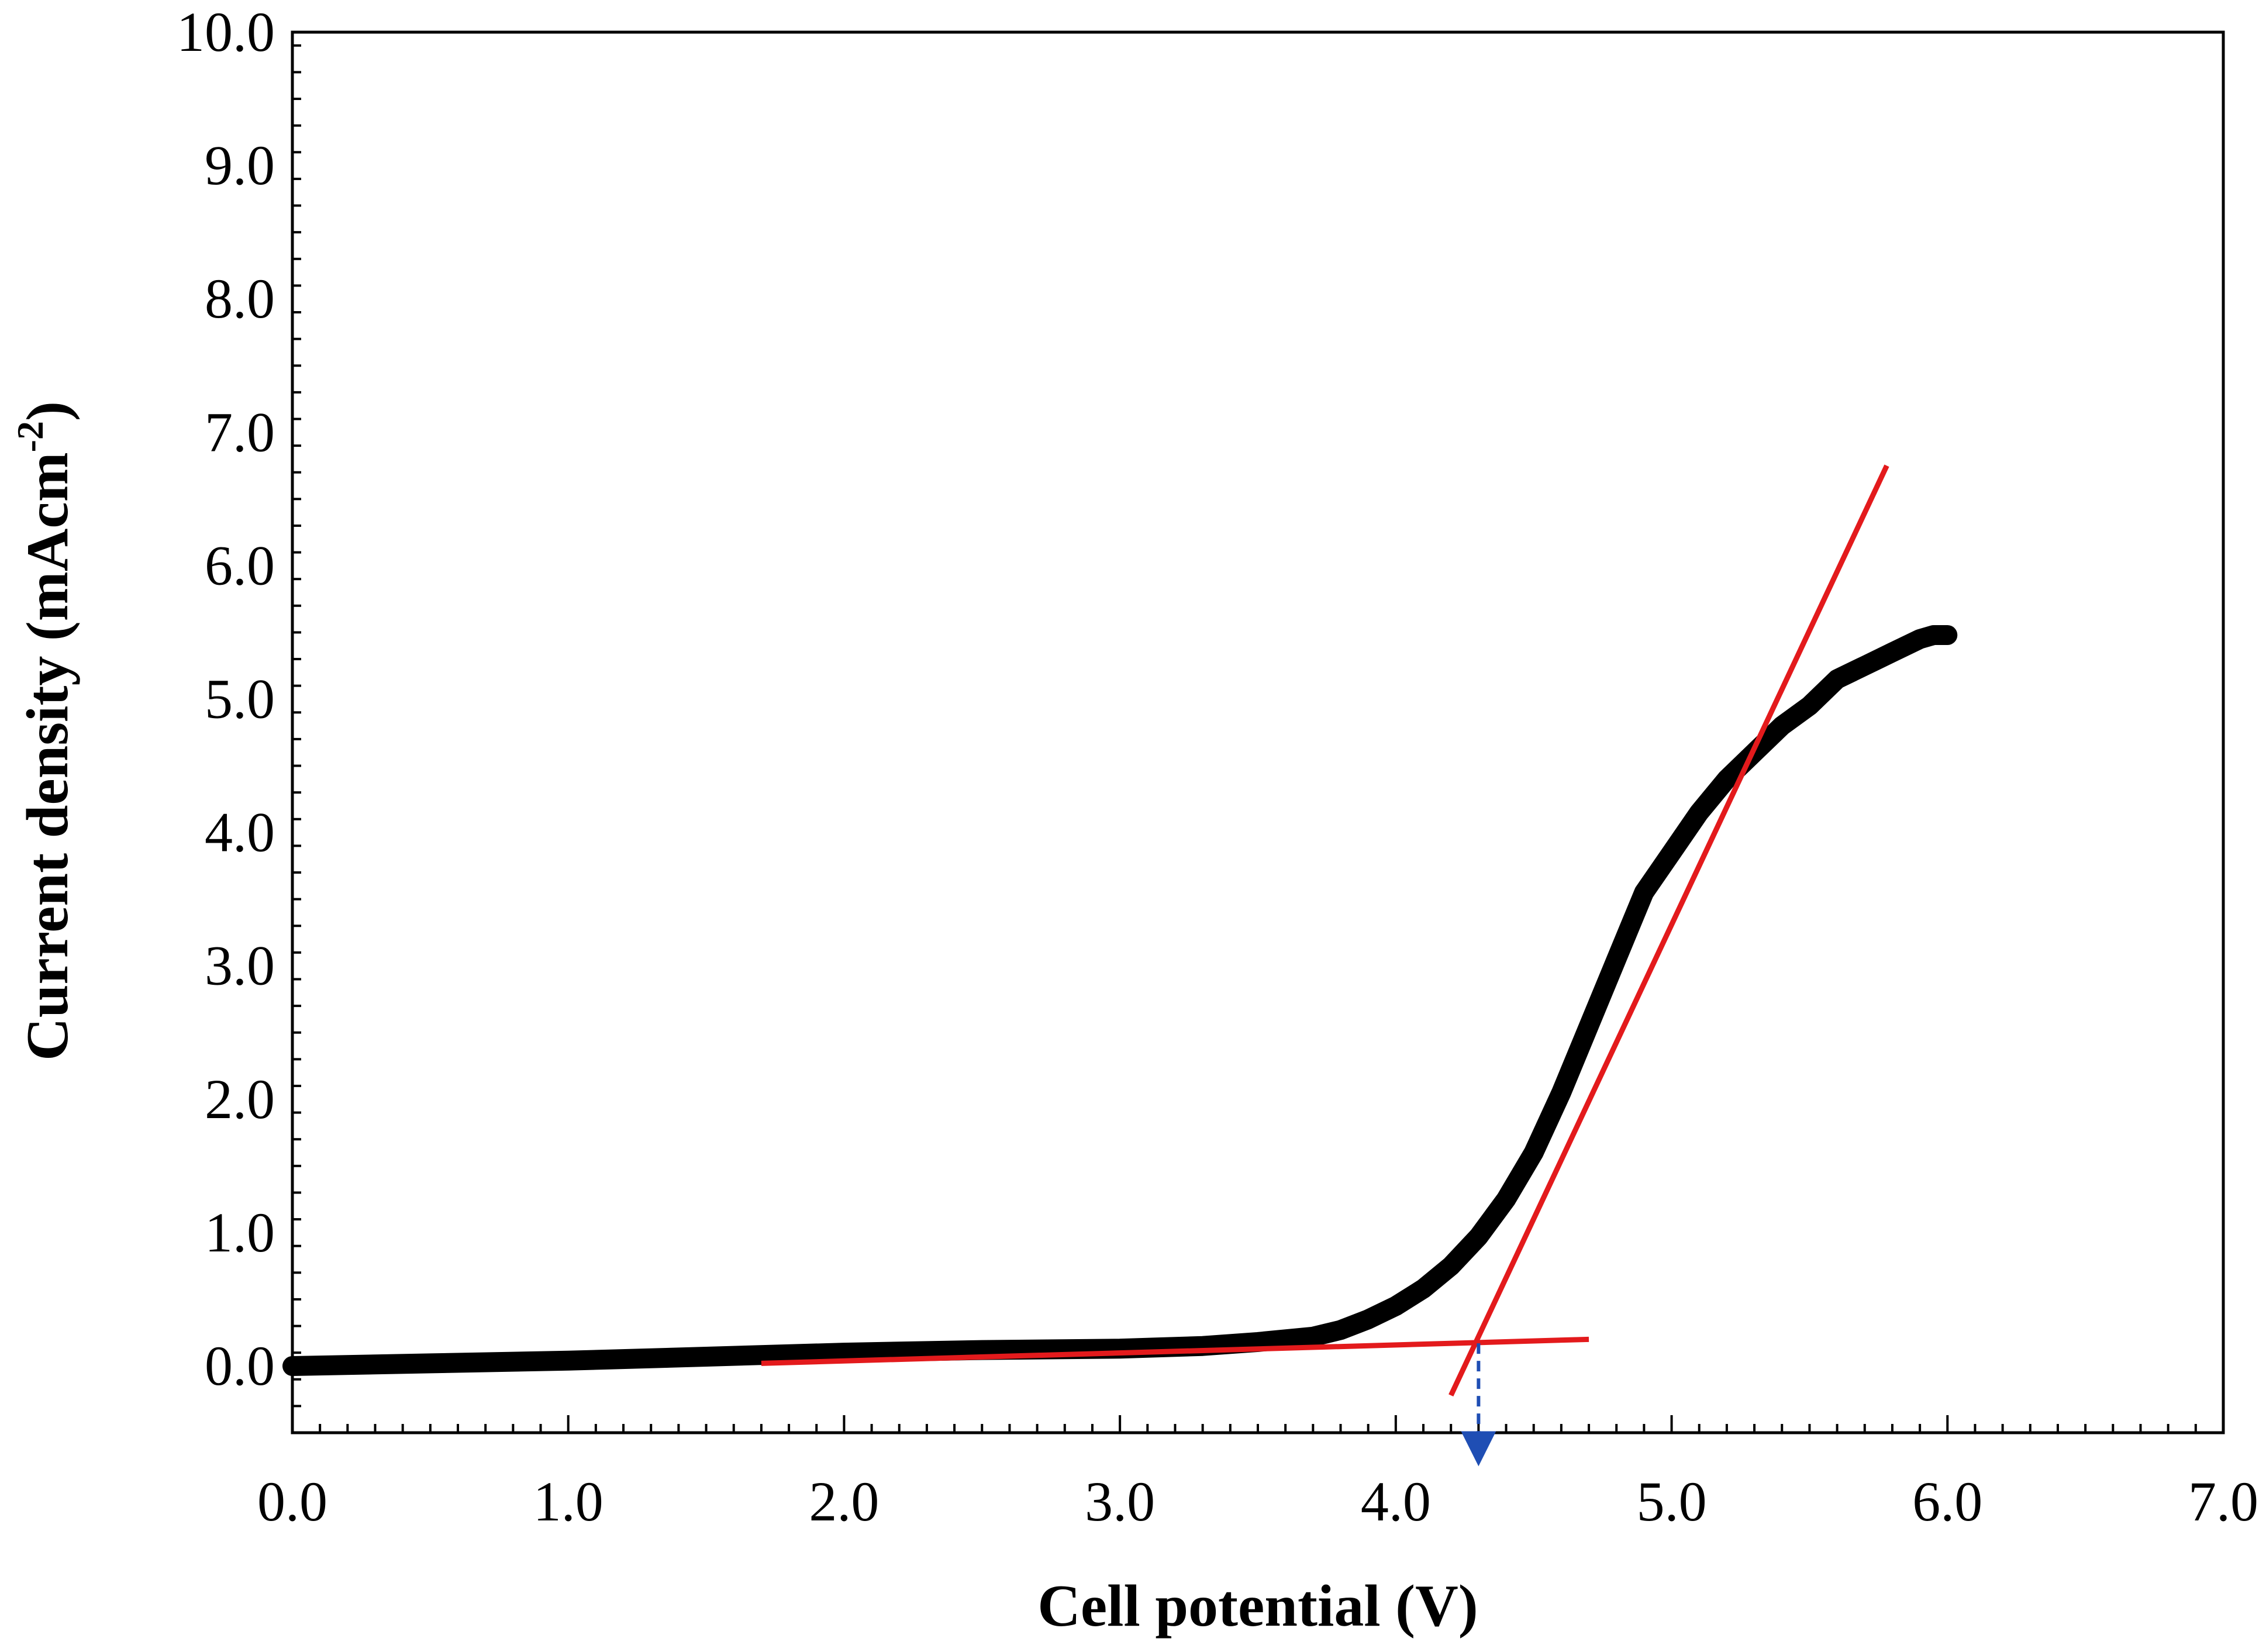 This screenshot has width=2266, height=1652. I want to click on y-axis-title: Current density (mAcm-2), so click(45, 731).